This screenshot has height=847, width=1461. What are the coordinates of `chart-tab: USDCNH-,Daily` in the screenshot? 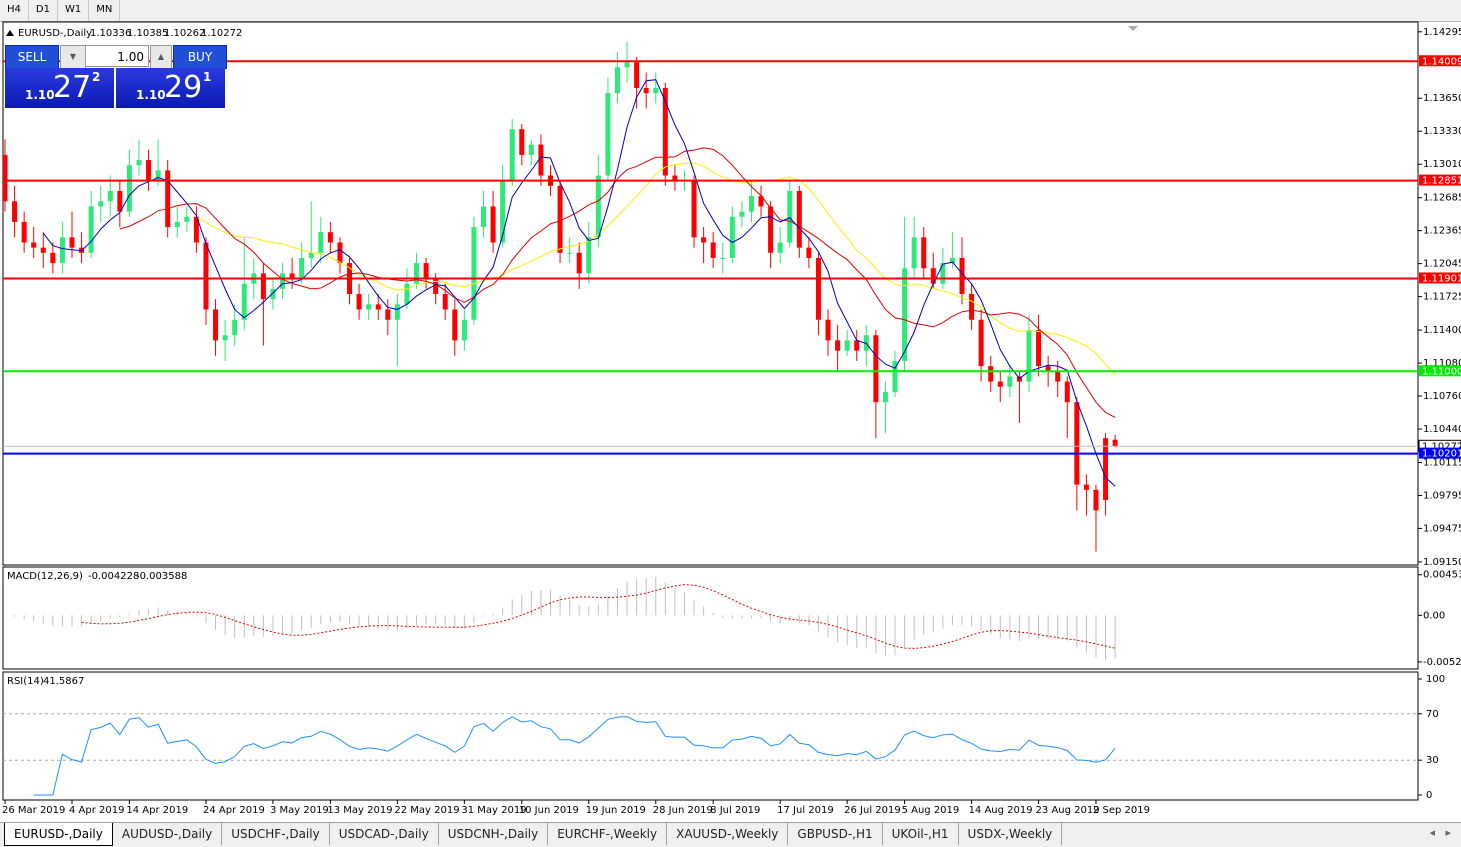 It's located at (494, 834).